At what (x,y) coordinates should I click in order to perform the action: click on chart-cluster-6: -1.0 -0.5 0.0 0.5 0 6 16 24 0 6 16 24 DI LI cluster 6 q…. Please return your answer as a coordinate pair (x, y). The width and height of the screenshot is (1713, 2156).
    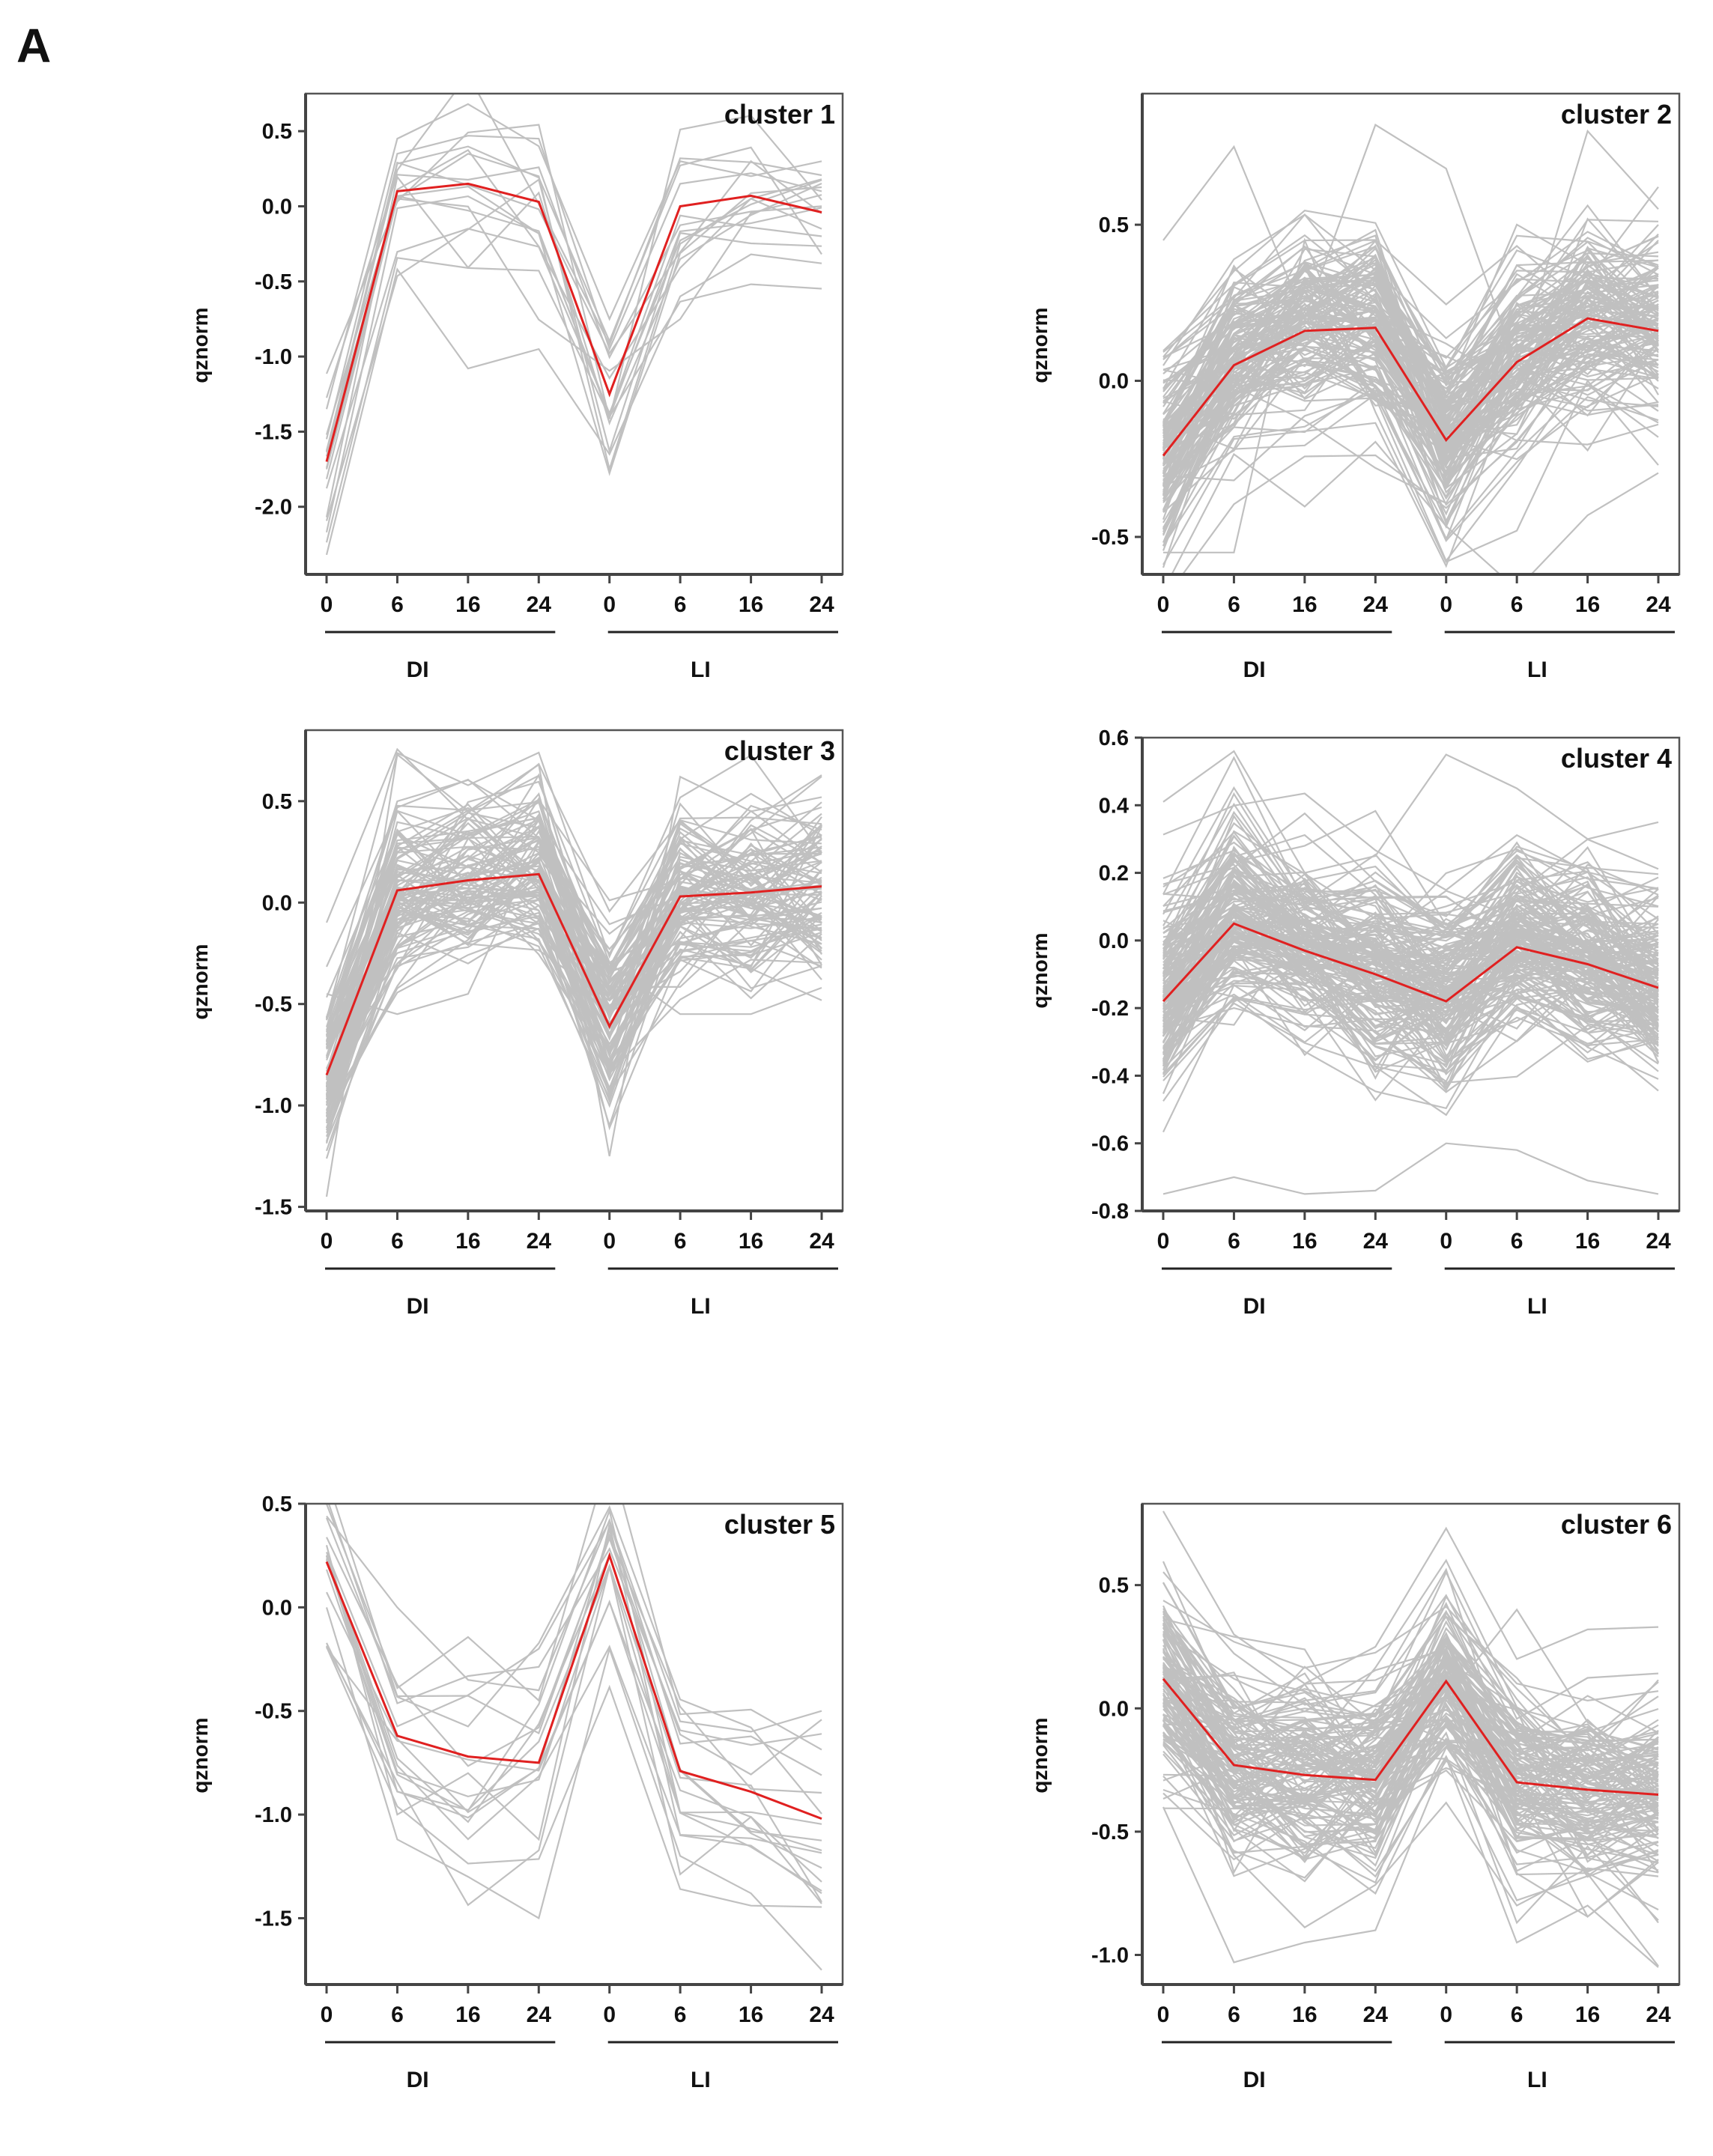
    Looking at the image, I should click on (1354, 1797).